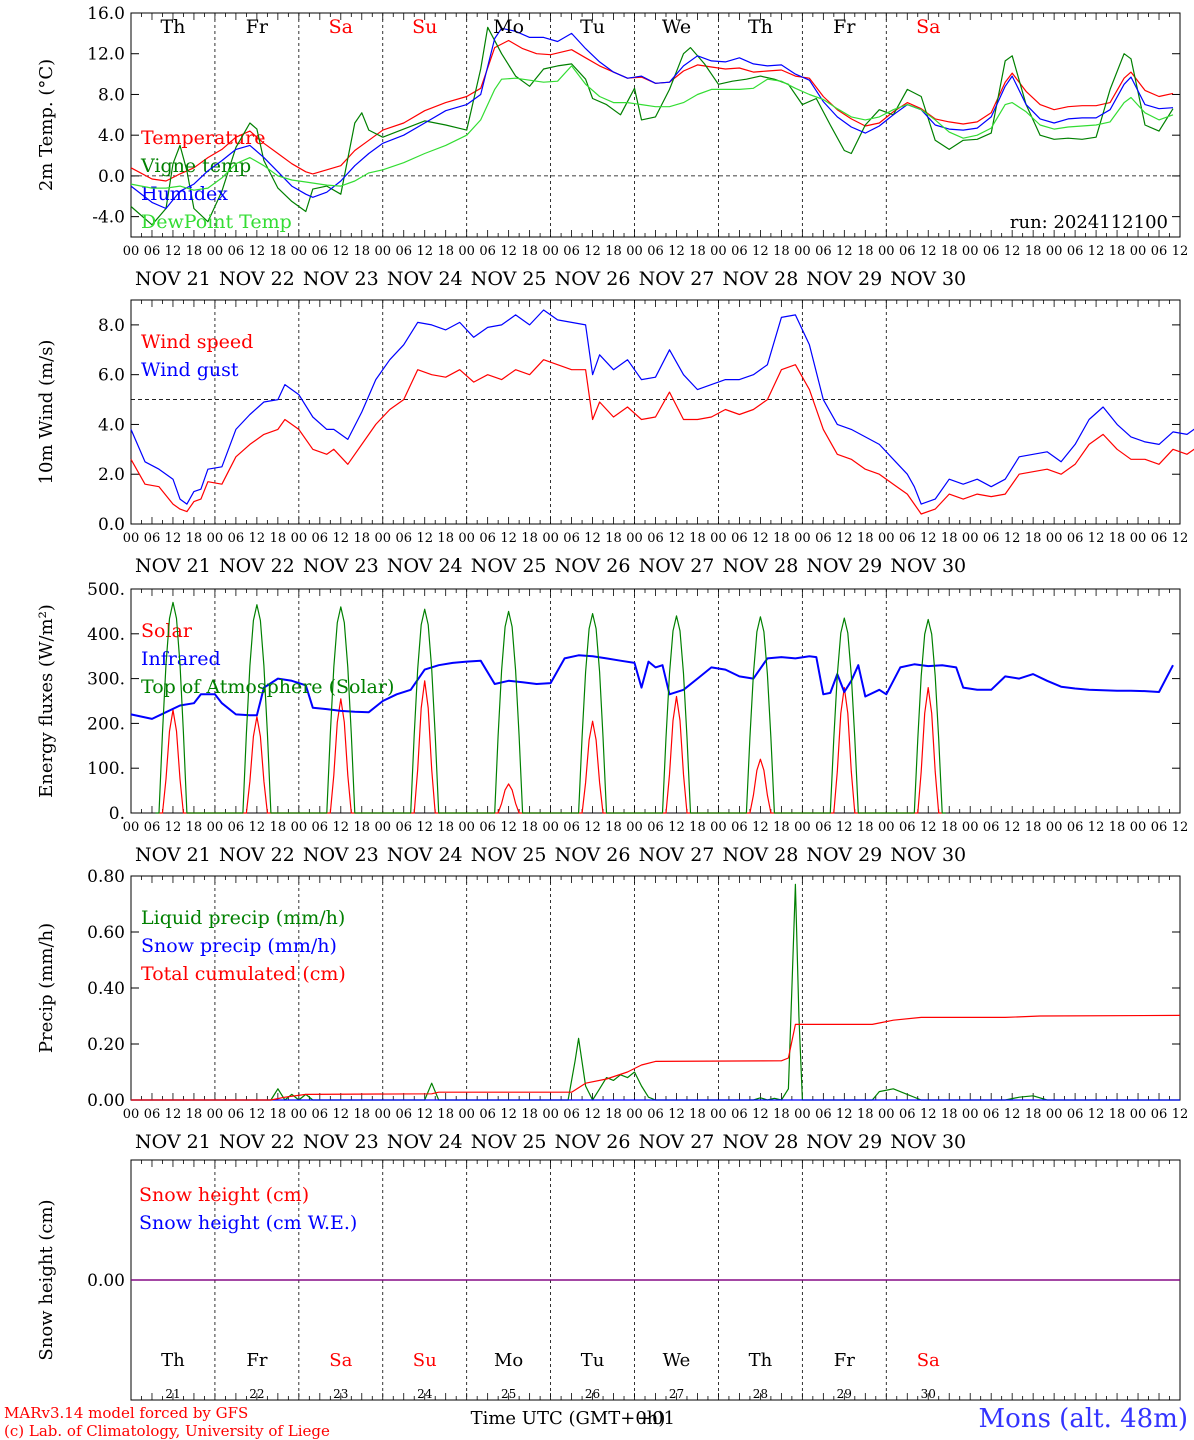 This screenshot has width=1194, height=1440. What do you see at coordinates (928, 1394) in the screenshot?
I see `day-number-label: 30` at bounding box center [928, 1394].